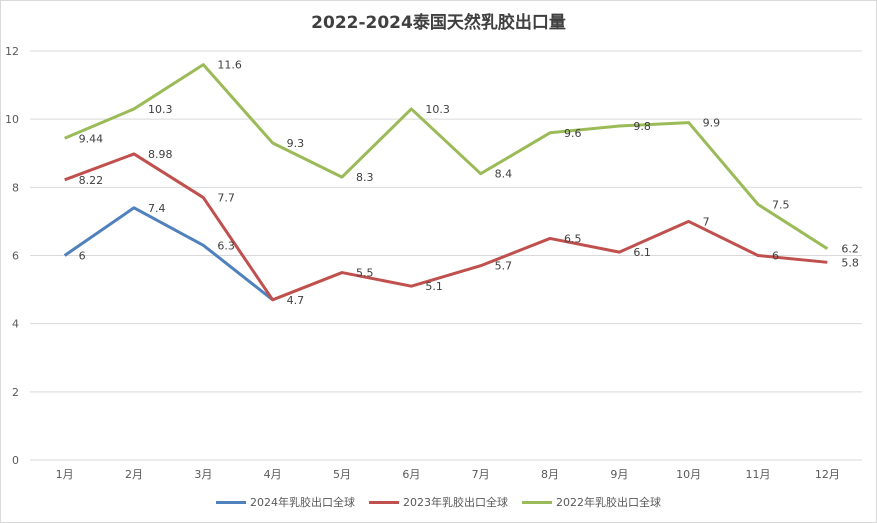  Describe the element at coordinates (573, 238) in the screenshot. I see `data-label: 6.5` at that location.